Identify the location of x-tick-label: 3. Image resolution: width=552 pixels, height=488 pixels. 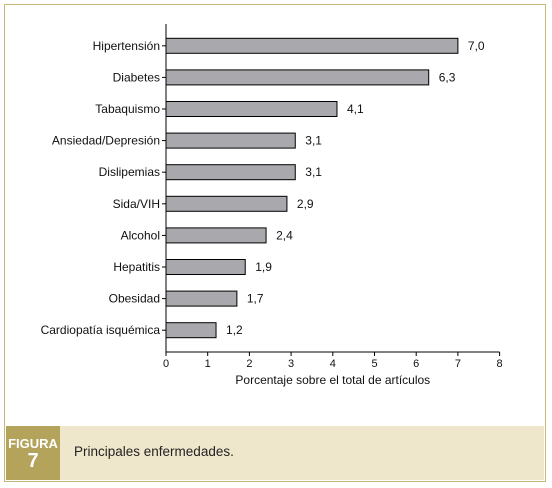
(291, 364).